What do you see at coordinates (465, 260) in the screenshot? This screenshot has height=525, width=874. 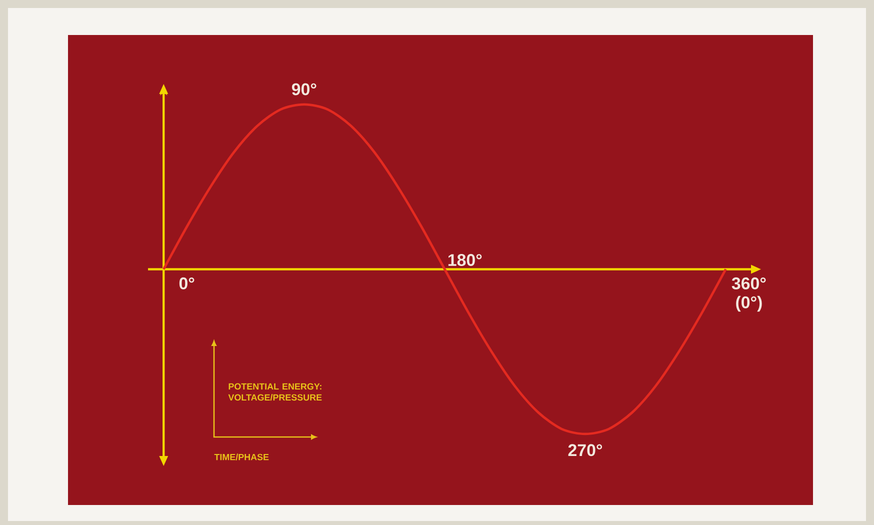 I see `annotation: 180°` at bounding box center [465, 260].